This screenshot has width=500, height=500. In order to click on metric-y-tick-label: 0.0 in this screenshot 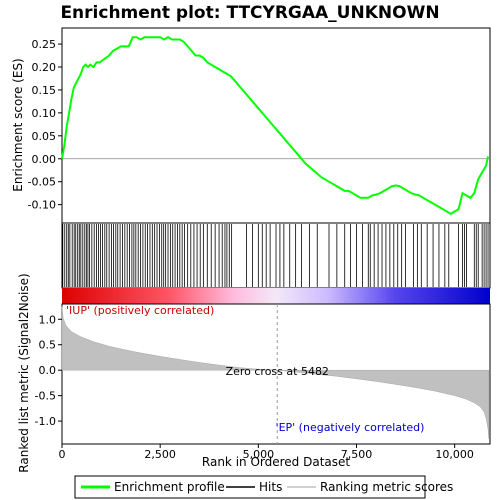, I will do `click(48, 370)`.